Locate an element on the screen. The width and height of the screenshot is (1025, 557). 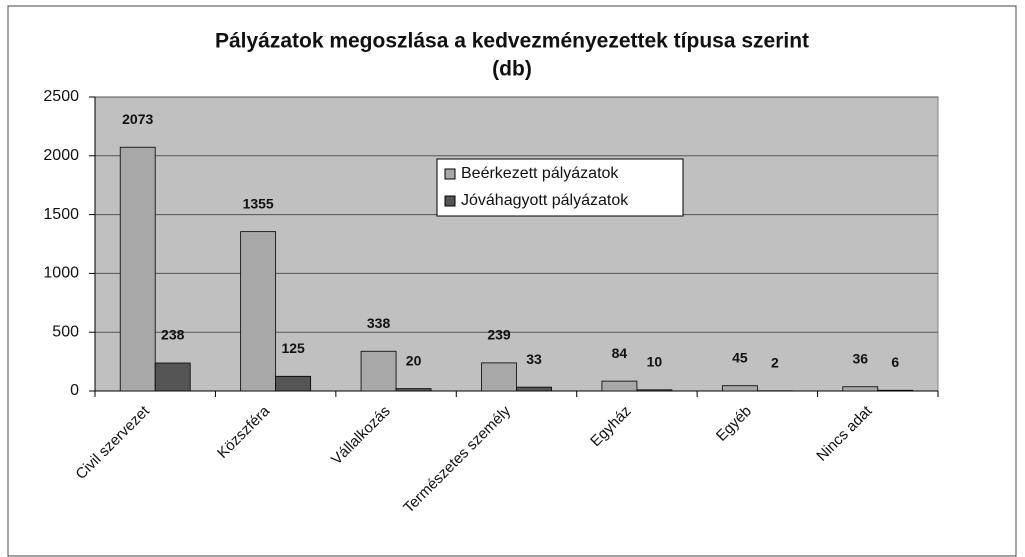
data-label: 2 is located at coordinates (775, 362).